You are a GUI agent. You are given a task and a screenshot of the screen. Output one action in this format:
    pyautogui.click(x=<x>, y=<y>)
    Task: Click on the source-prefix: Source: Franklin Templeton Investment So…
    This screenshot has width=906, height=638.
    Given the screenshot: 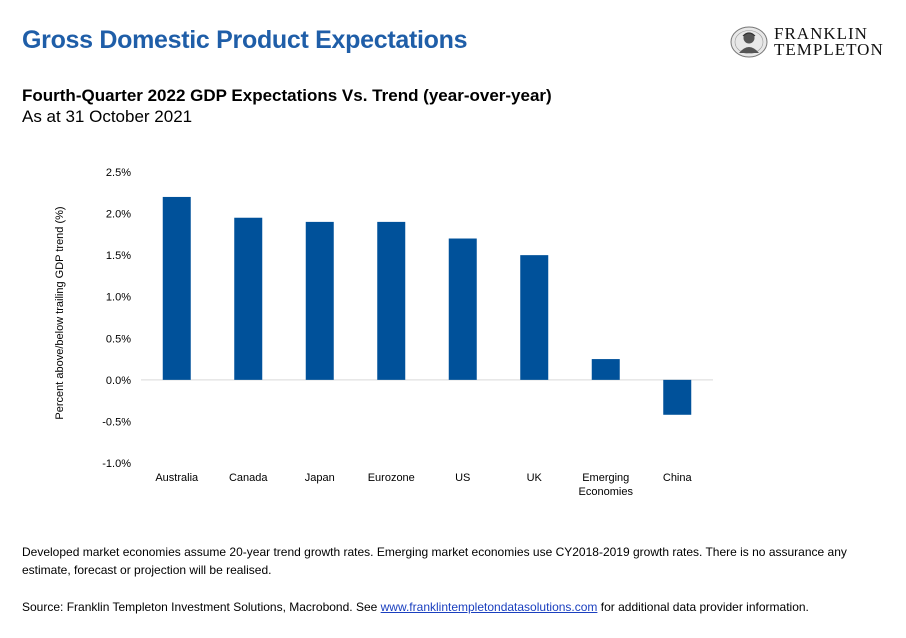 What is the action you would take?
    pyautogui.click(x=201, y=607)
    